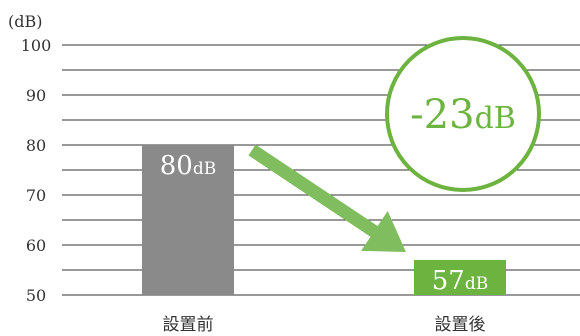  I want to click on bar-value-label: 80dB, so click(188, 166).